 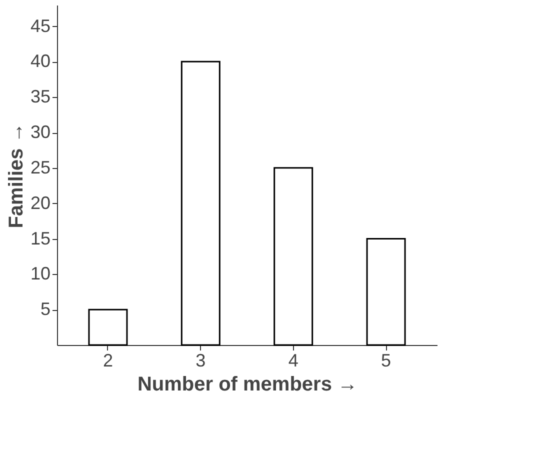 I want to click on y-tick-label: 30, so click(x=40, y=132).